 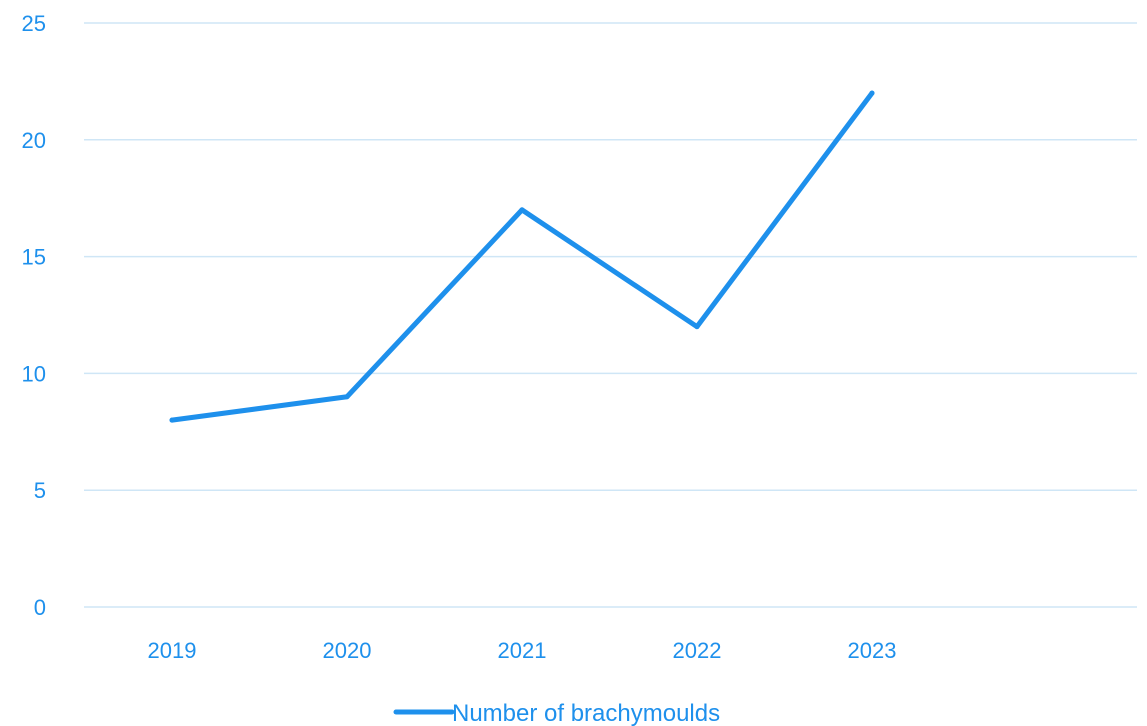 What do you see at coordinates (34, 373) in the screenshot?
I see `y-tick-label: 10` at bounding box center [34, 373].